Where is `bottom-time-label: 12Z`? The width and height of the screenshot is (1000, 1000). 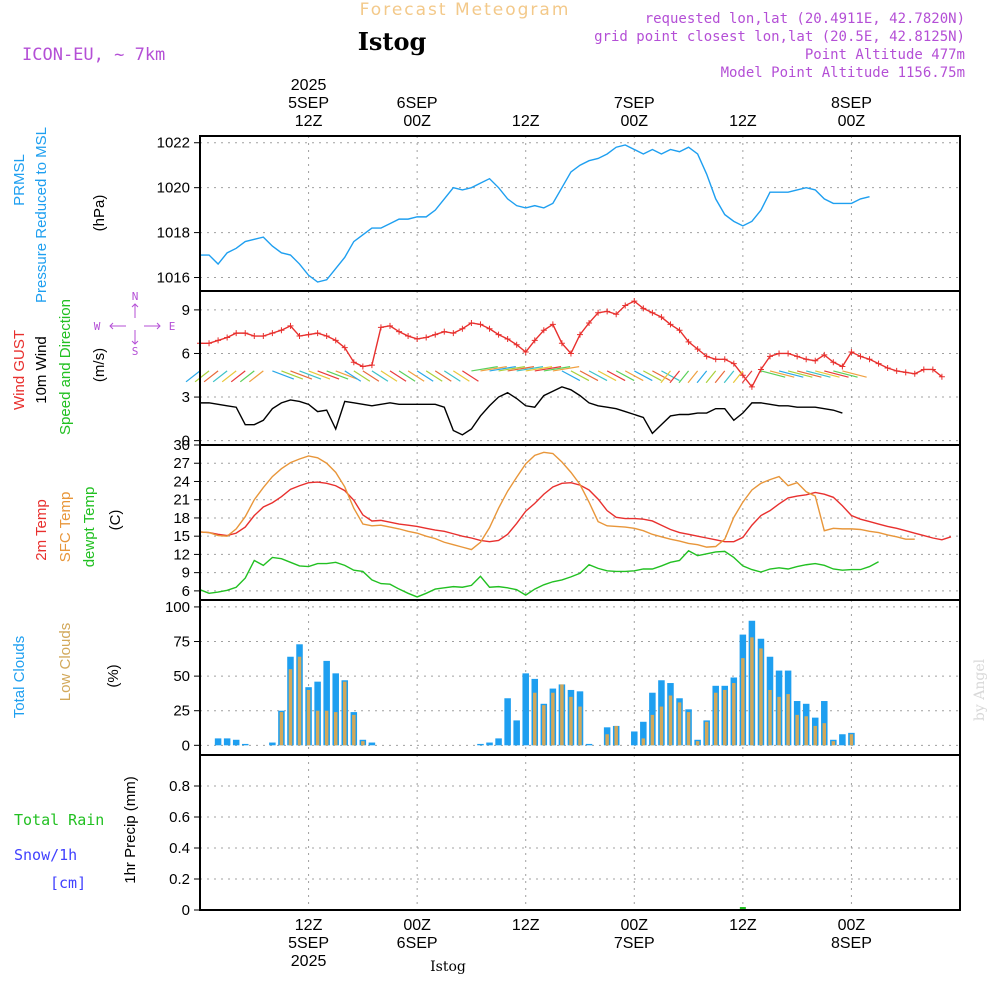
bottom-time-label: 12Z is located at coordinates (526, 925).